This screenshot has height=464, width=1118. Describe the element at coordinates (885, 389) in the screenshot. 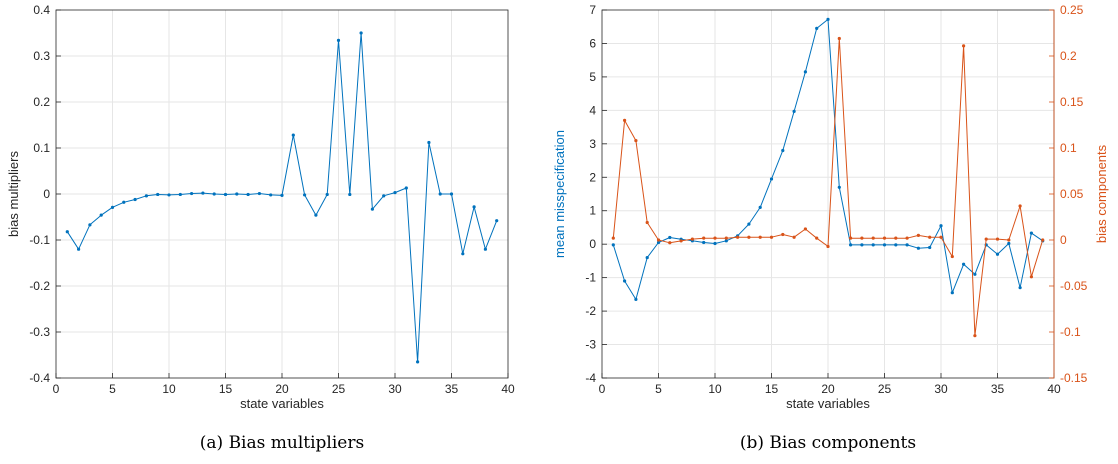

I see `x-tick-label: 25` at that location.